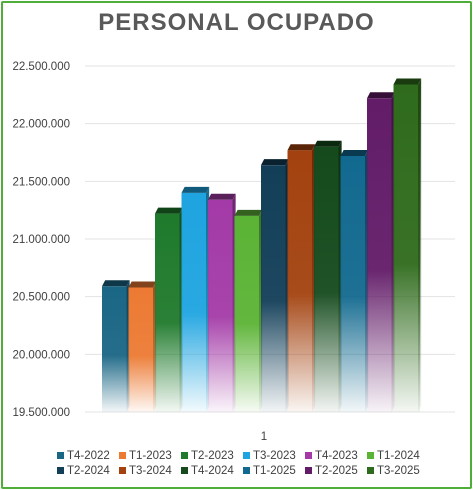  I want to click on bar-T3-2024, so click(301, 278).